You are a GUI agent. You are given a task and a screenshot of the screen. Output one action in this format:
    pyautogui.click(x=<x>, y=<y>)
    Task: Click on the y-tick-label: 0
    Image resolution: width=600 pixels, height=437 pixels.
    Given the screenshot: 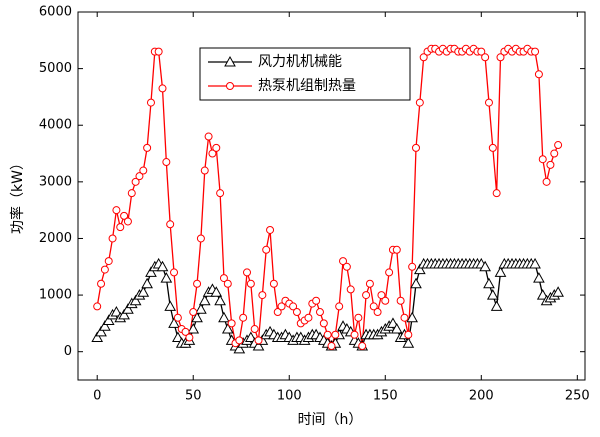 What is the action you would take?
    pyautogui.click(x=68, y=351)
    